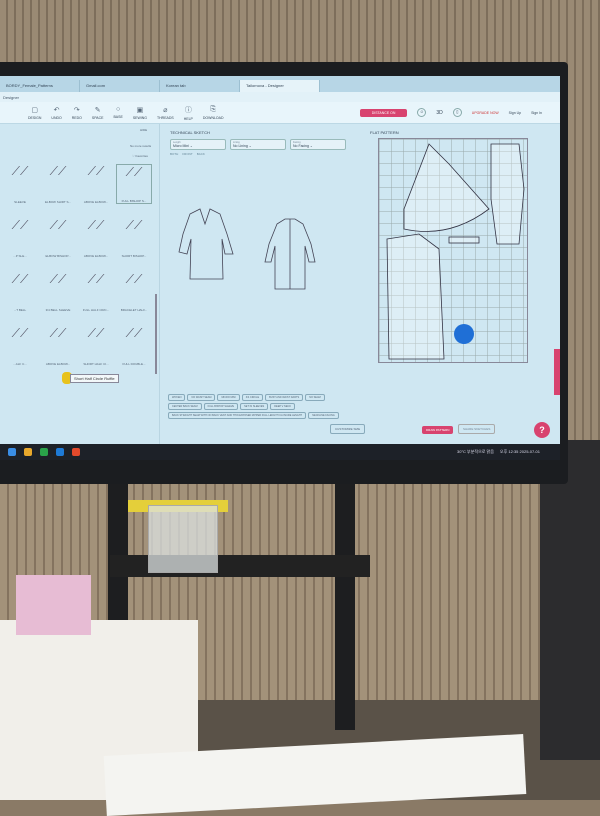  Describe the element at coordinates (213, 113) in the screenshot. I see `toolbar-download: ⎘ DOWNLOAD` at that location.